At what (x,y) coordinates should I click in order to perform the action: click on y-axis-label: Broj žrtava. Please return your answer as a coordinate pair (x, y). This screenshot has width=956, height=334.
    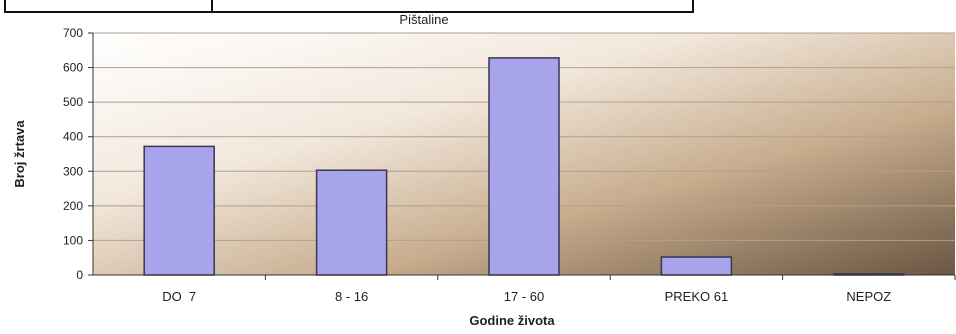
    Looking at the image, I should click on (19, 154).